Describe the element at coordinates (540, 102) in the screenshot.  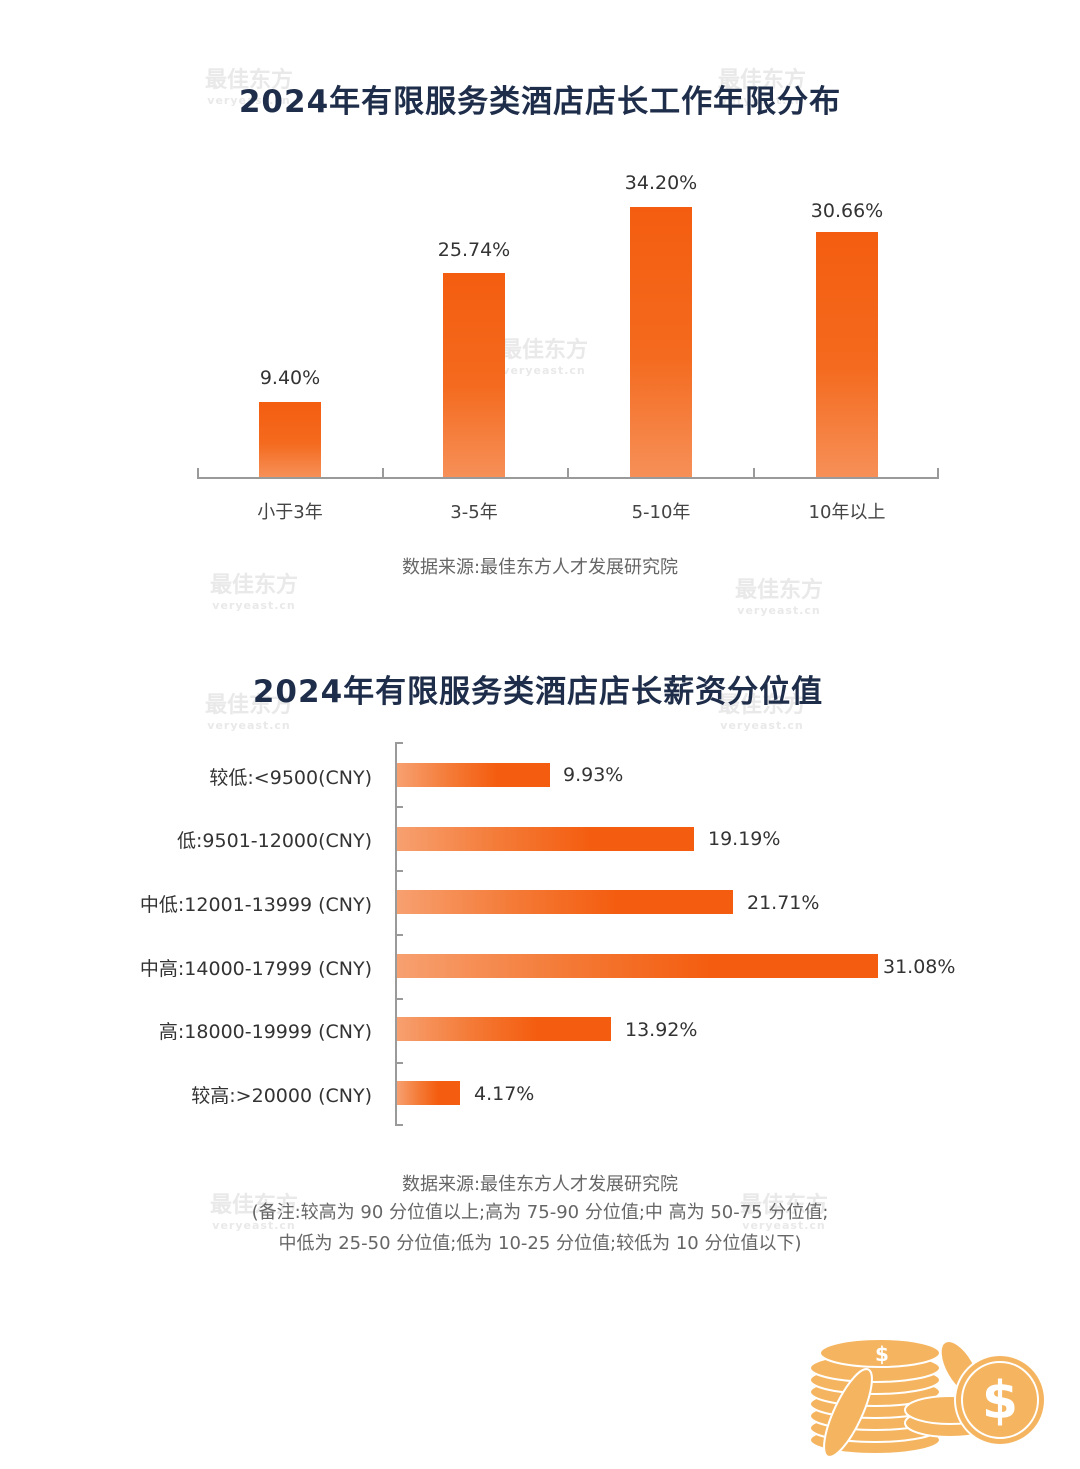
I see `chart-title-tenure: 2024年有限服务类酒店店长工作年限分布` at that location.